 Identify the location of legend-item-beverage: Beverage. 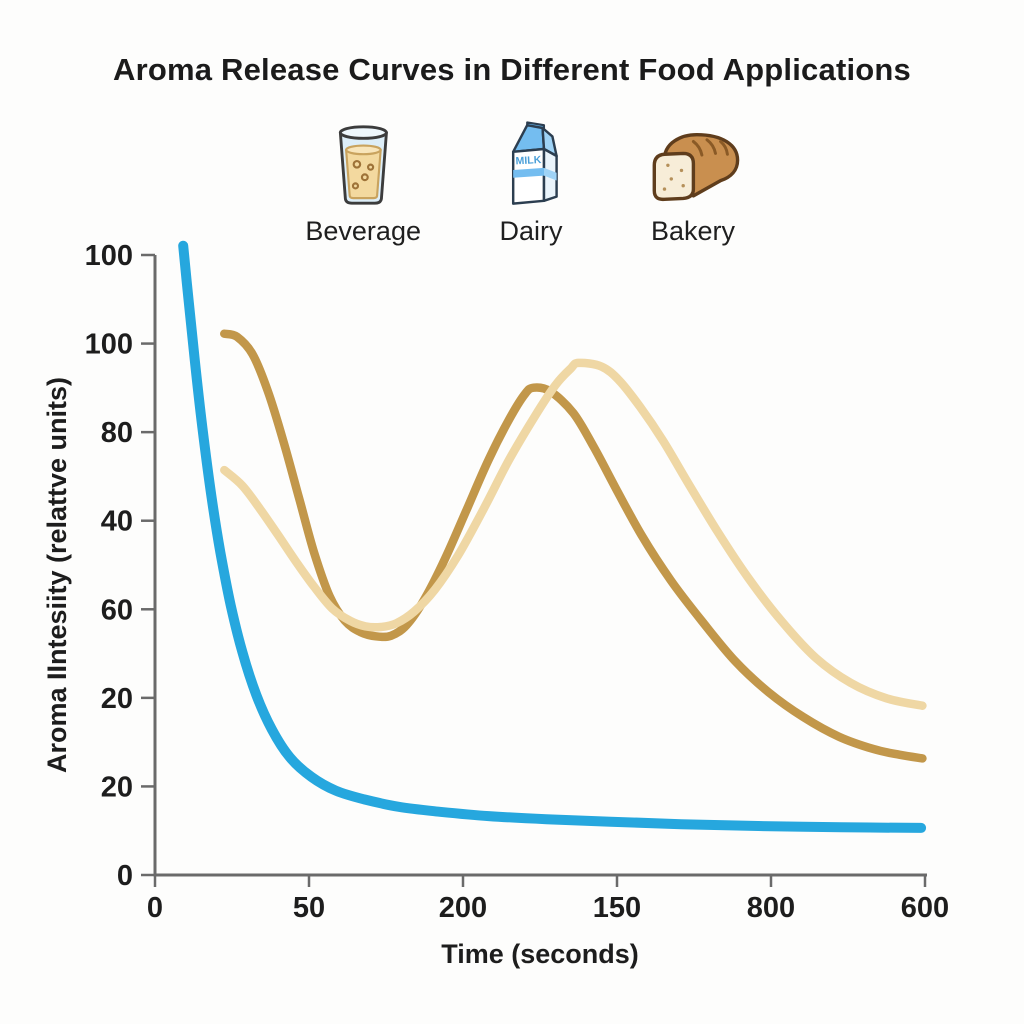
(363, 183).